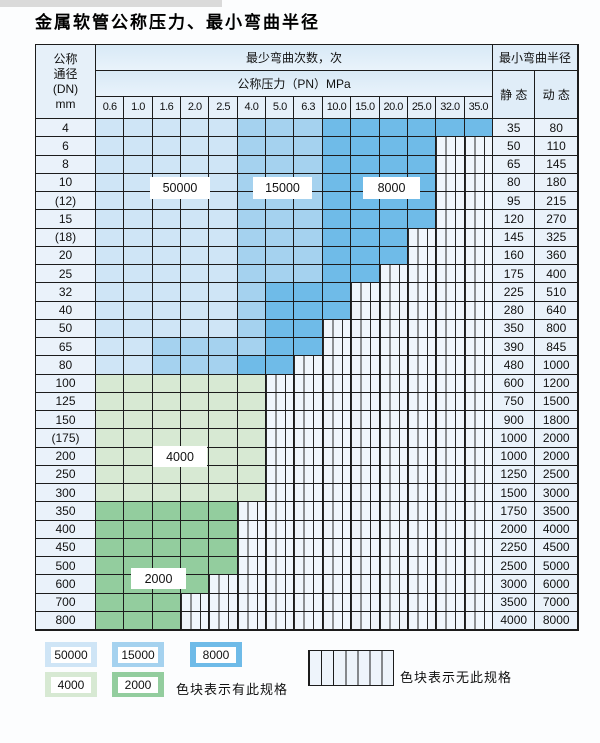 This screenshot has height=743, width=600. What do you see at coordinates (195, 219) in the screenshot?
I see `cell-dn15-pn2.0` at bounding box center [195, 219].